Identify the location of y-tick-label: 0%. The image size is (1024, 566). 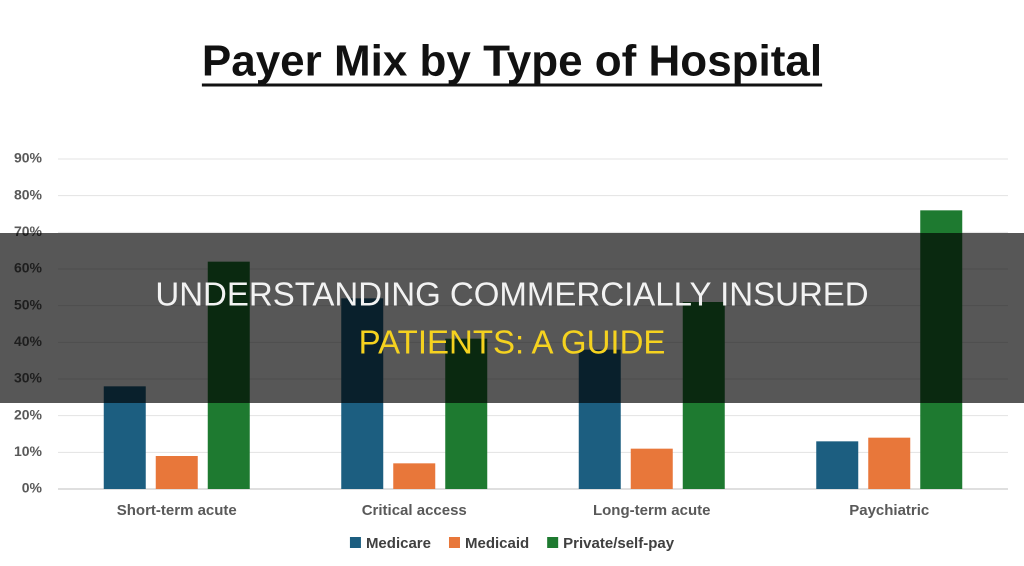
(32, 488).